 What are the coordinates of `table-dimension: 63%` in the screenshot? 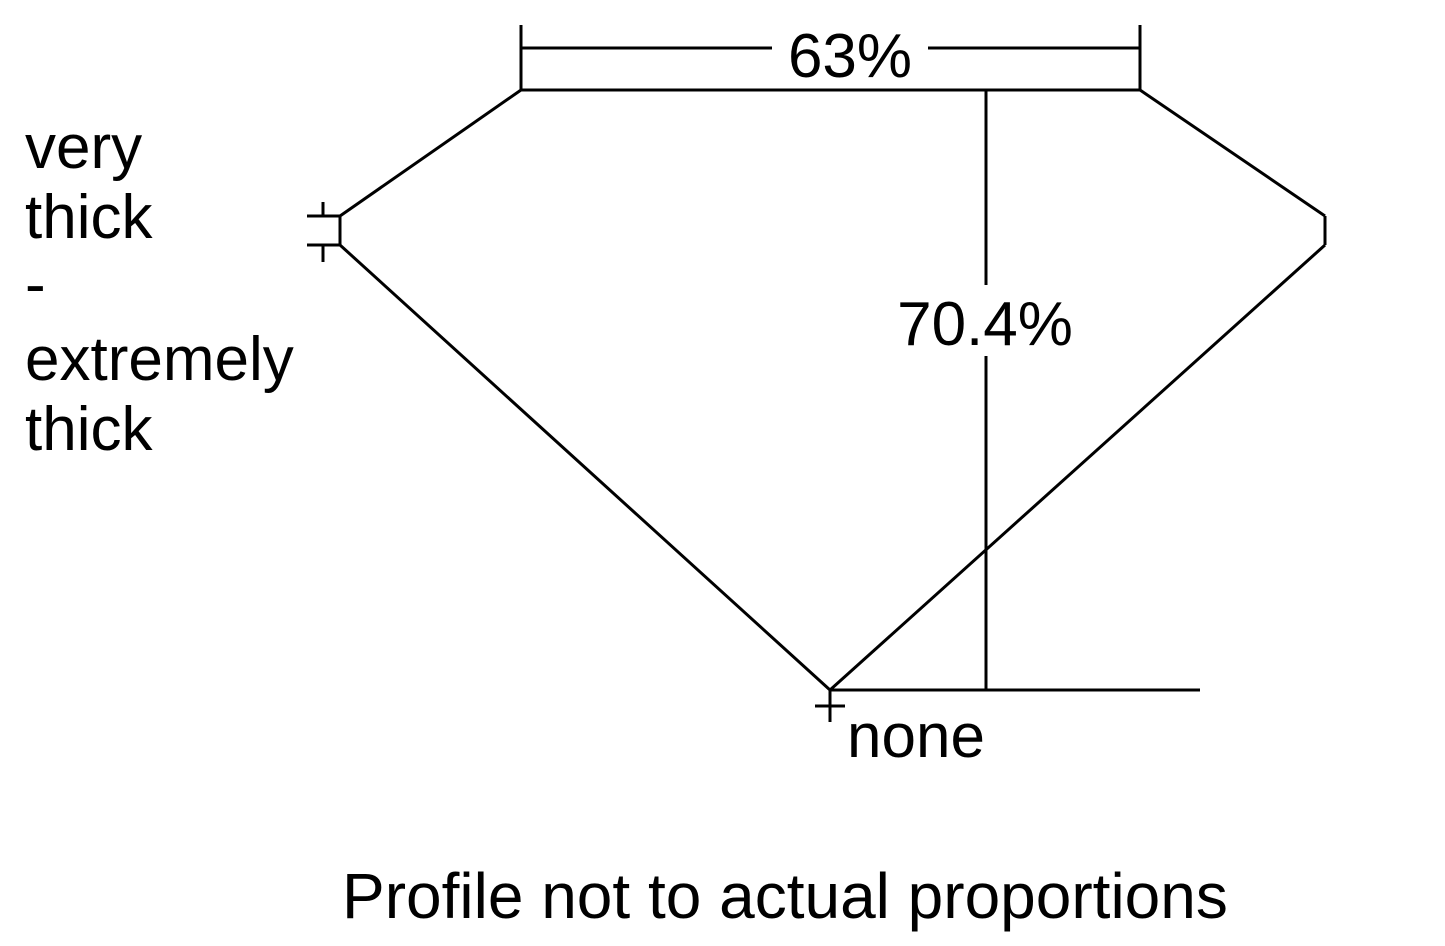 It's located at (830, 56).